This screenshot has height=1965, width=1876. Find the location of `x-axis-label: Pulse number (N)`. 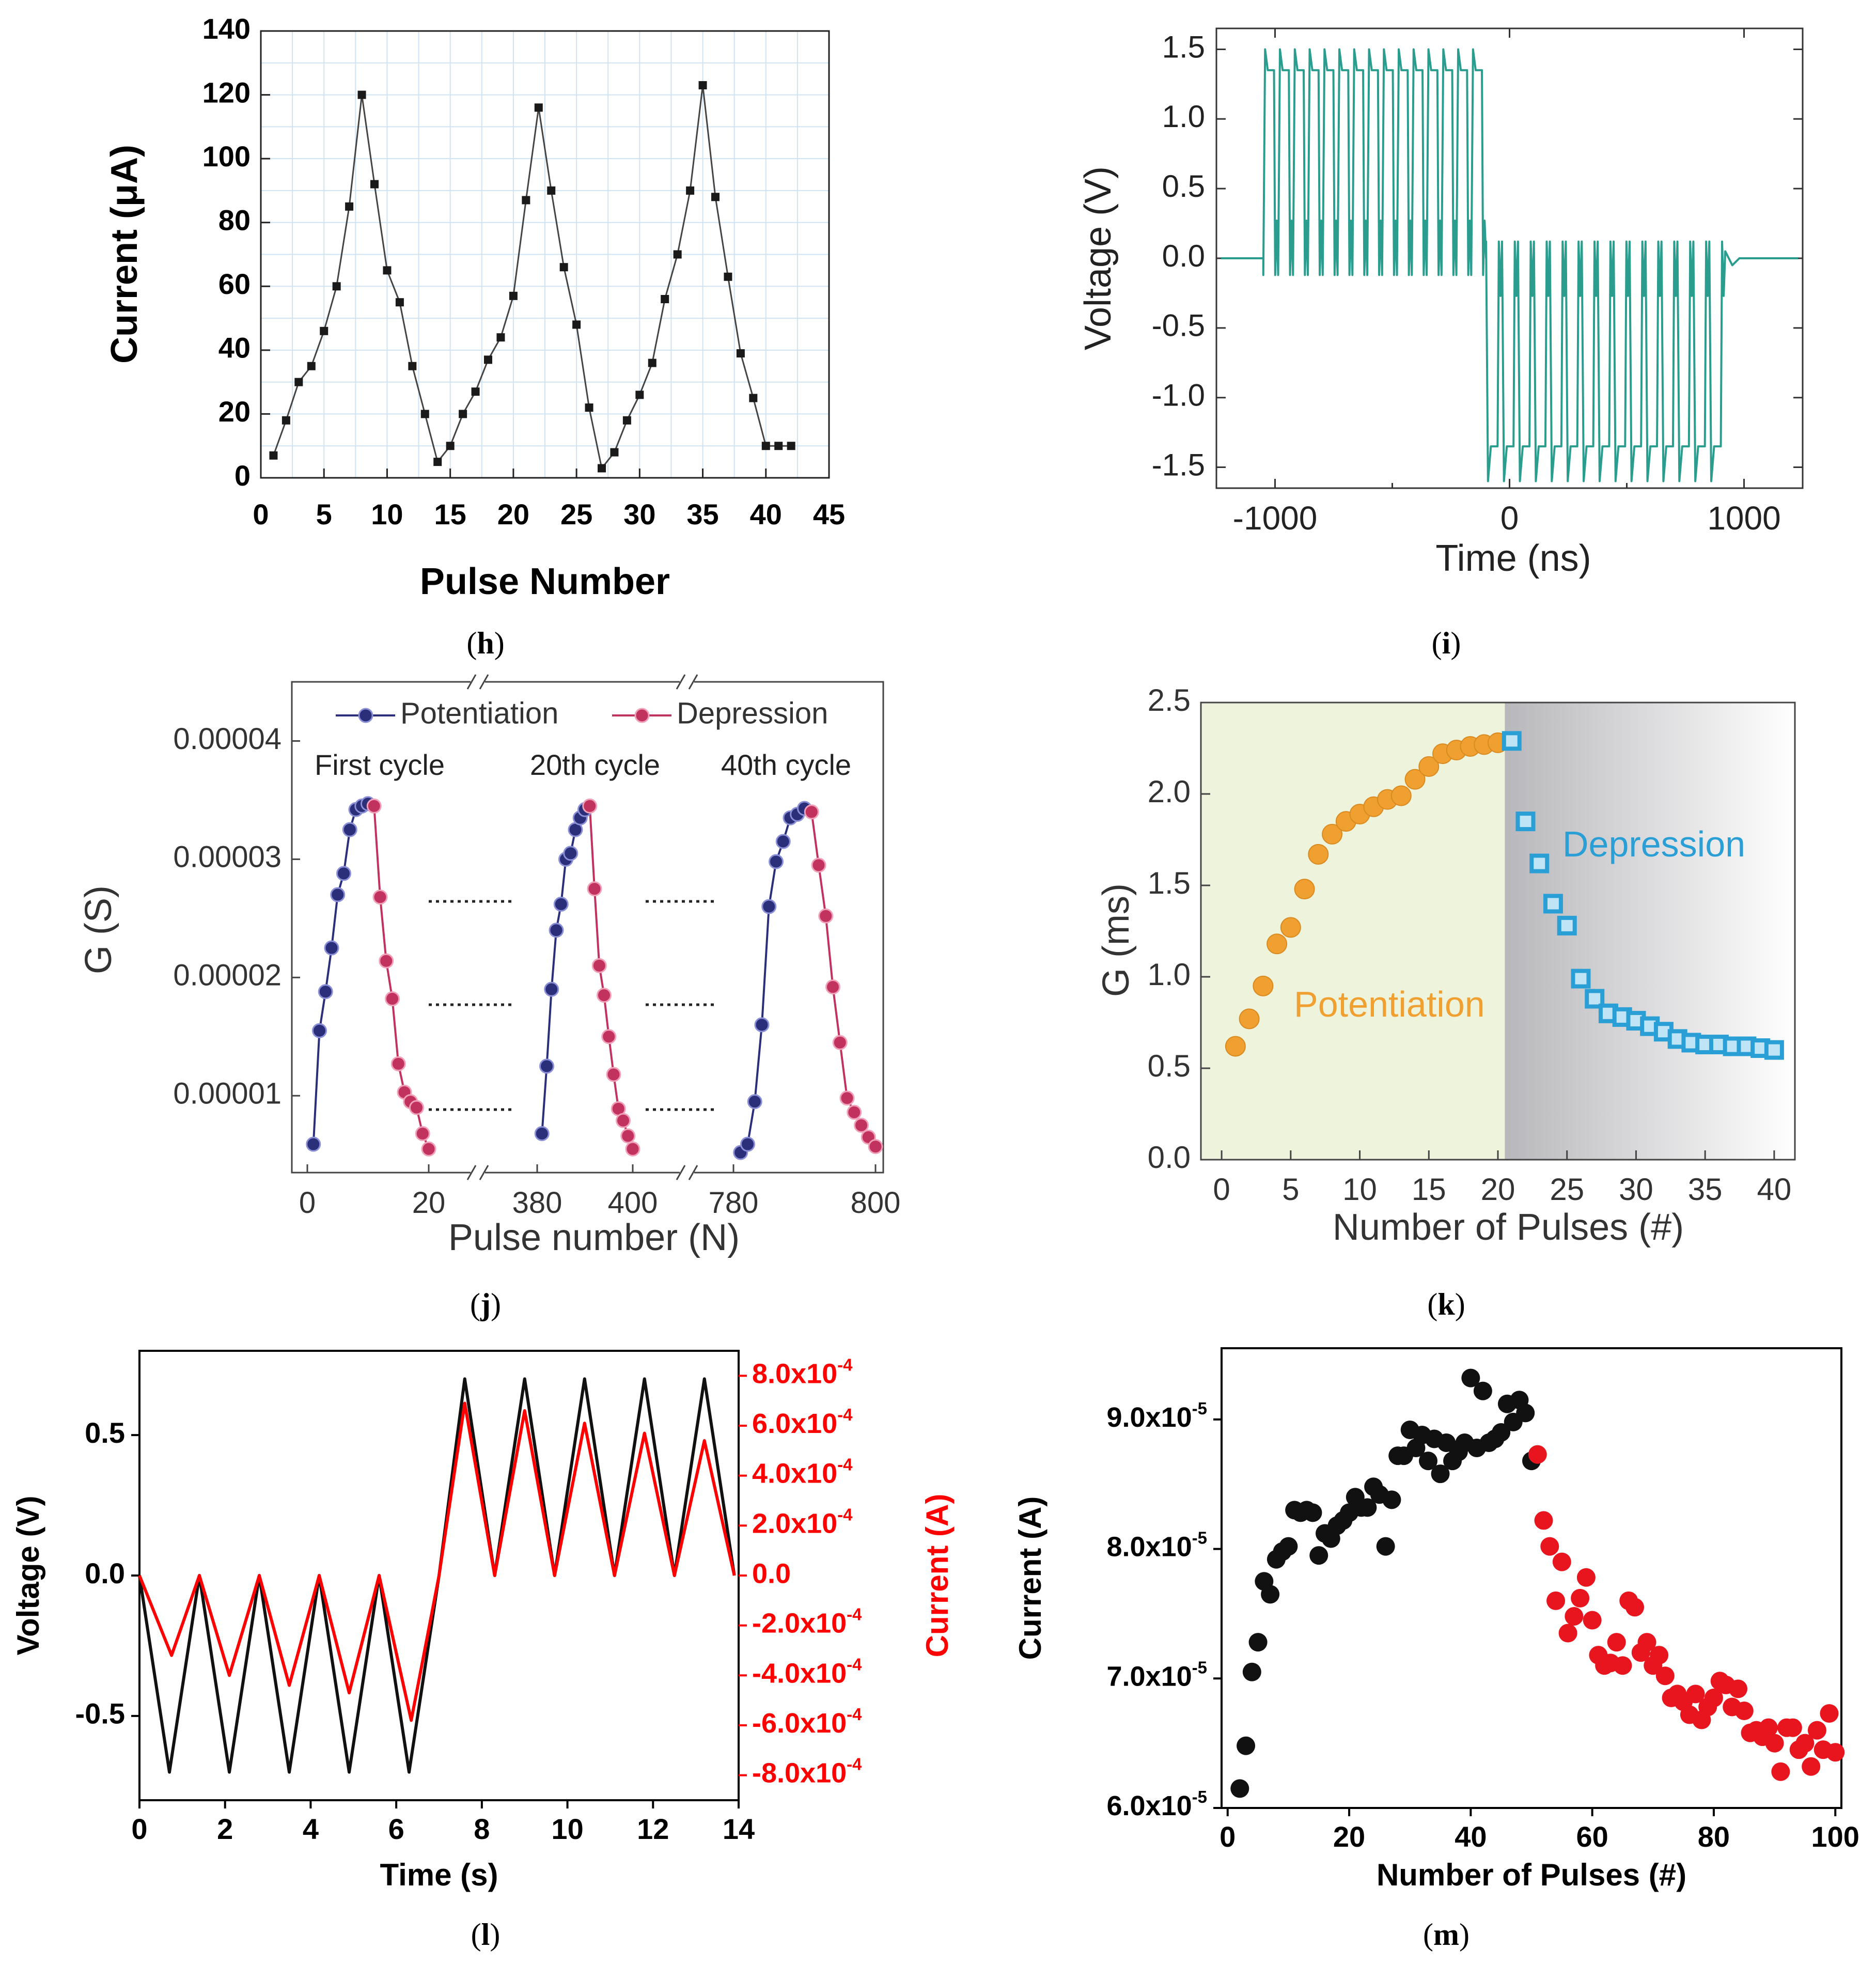

x-axis-label: Pulse number (N) is located at coordinates (594, 1237).